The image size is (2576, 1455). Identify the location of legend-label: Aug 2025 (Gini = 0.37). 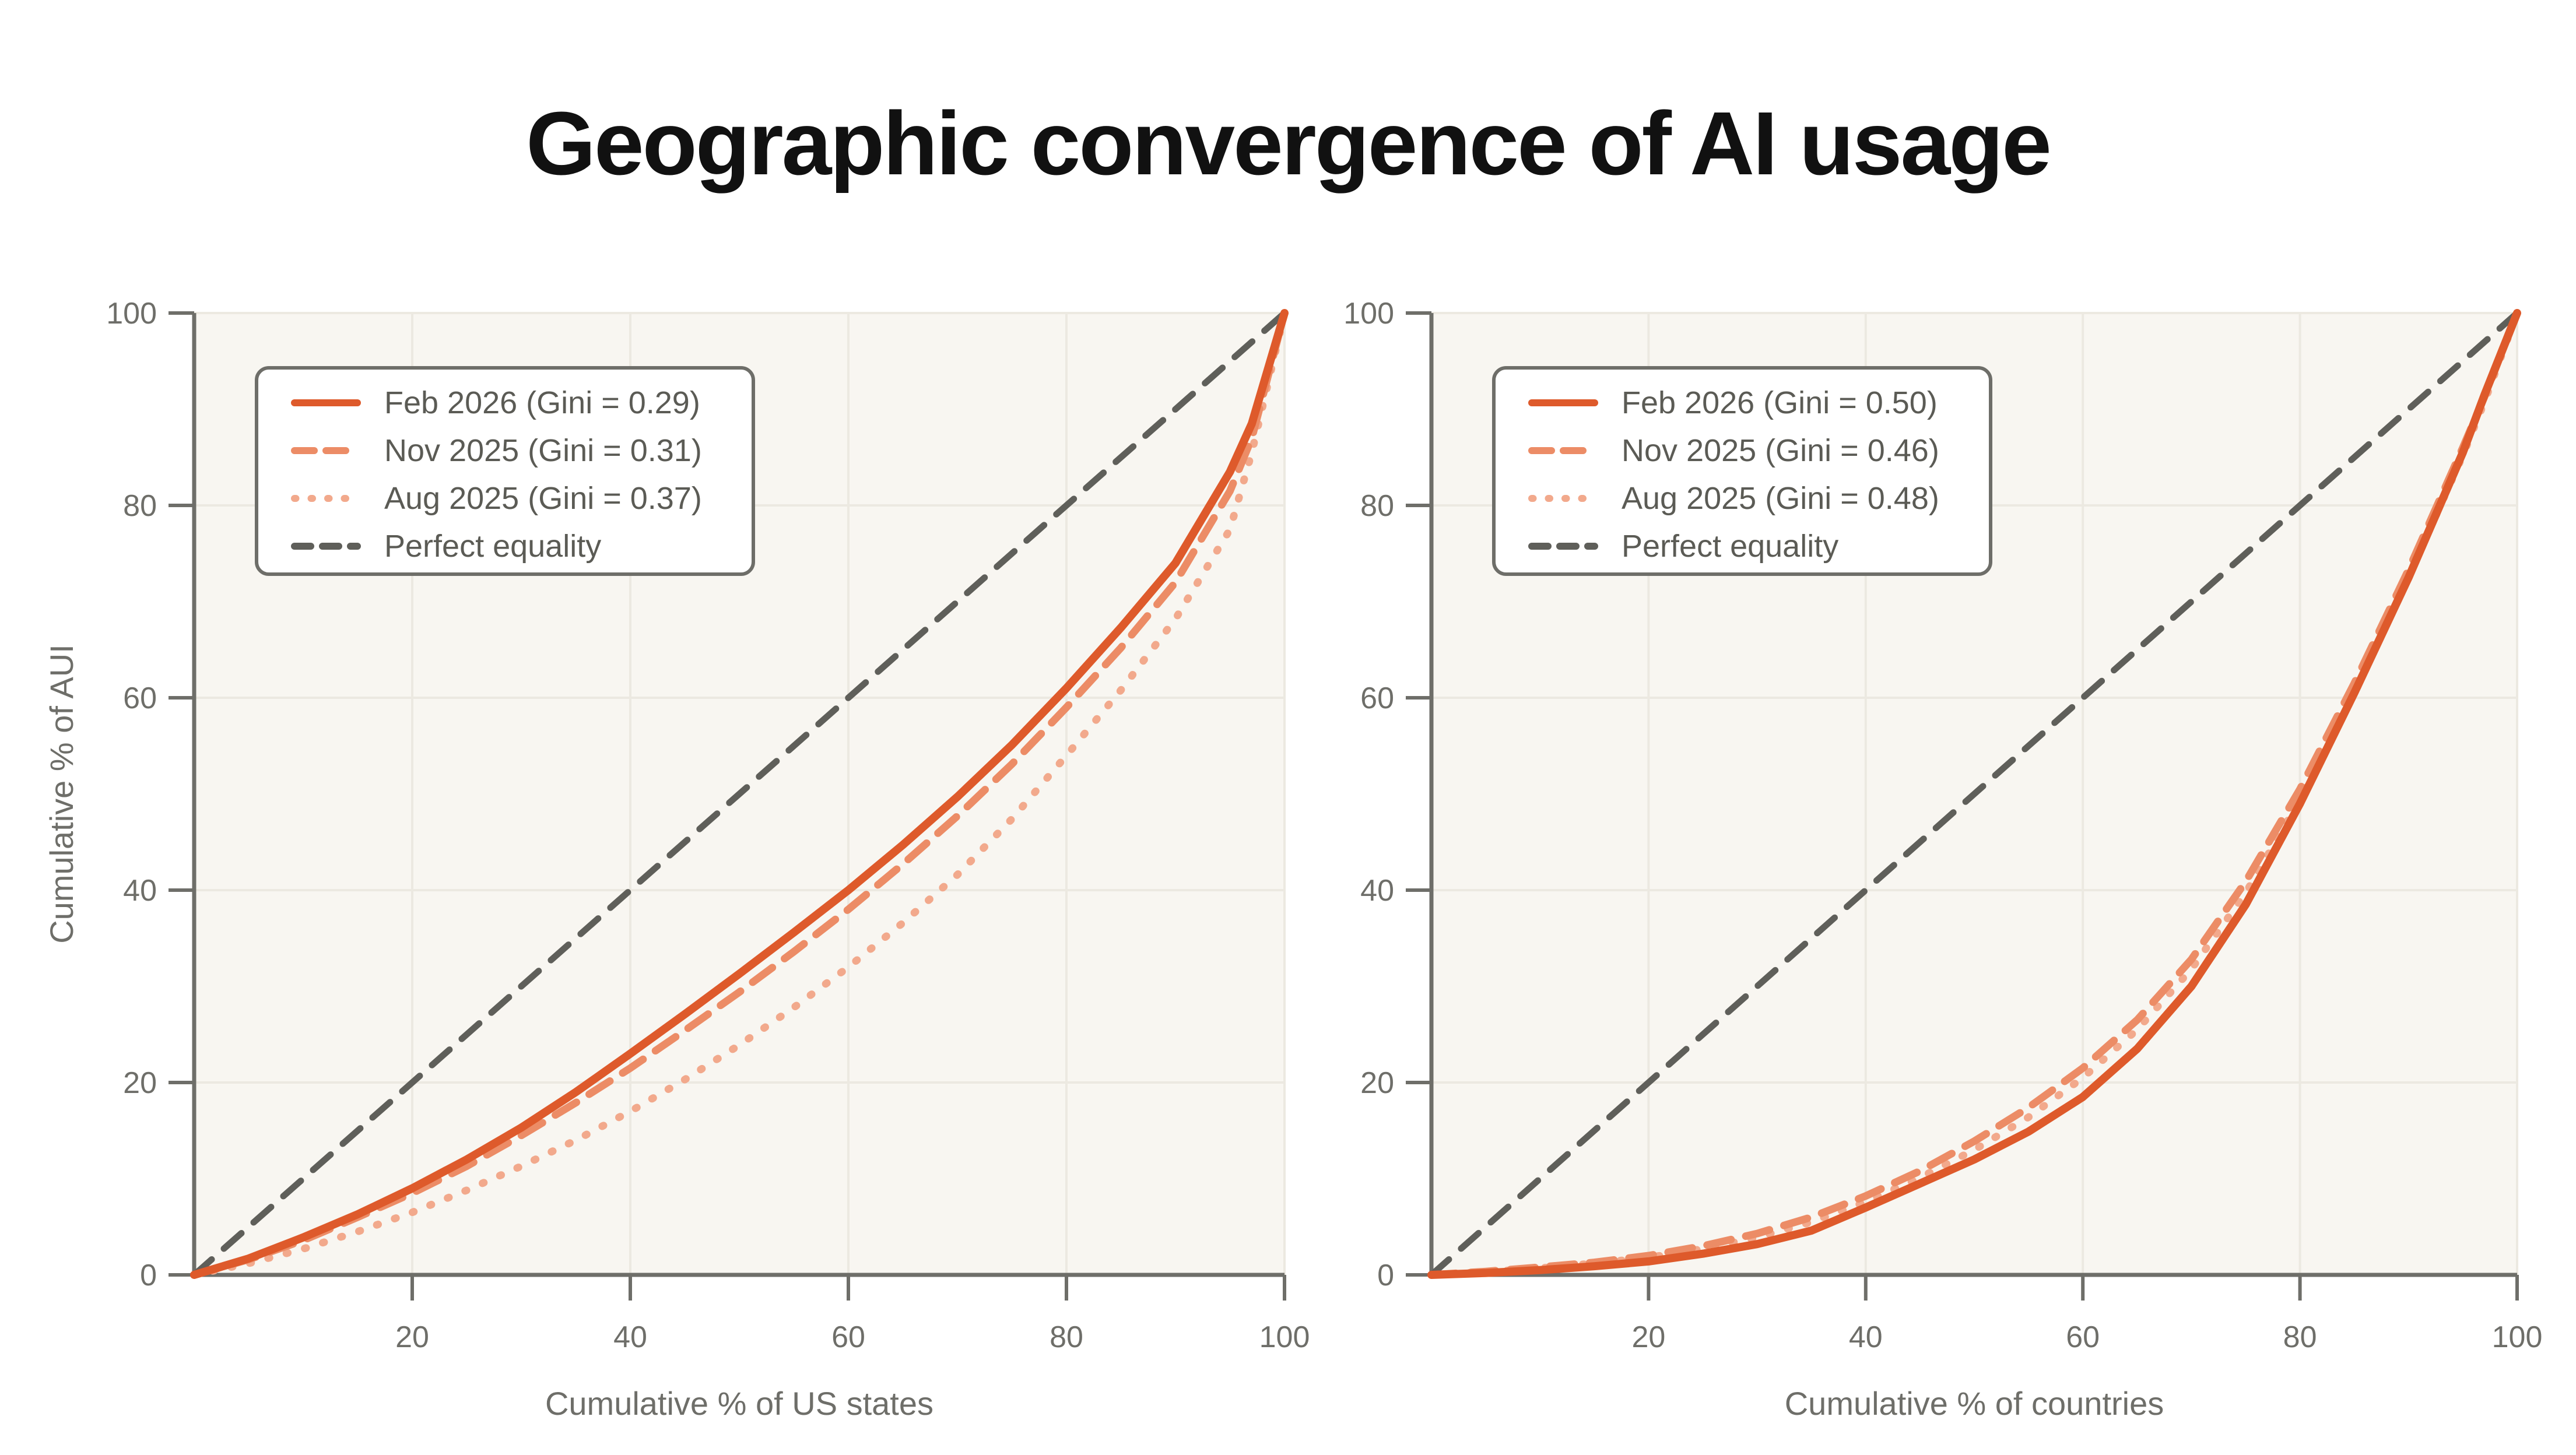
(543, 498).